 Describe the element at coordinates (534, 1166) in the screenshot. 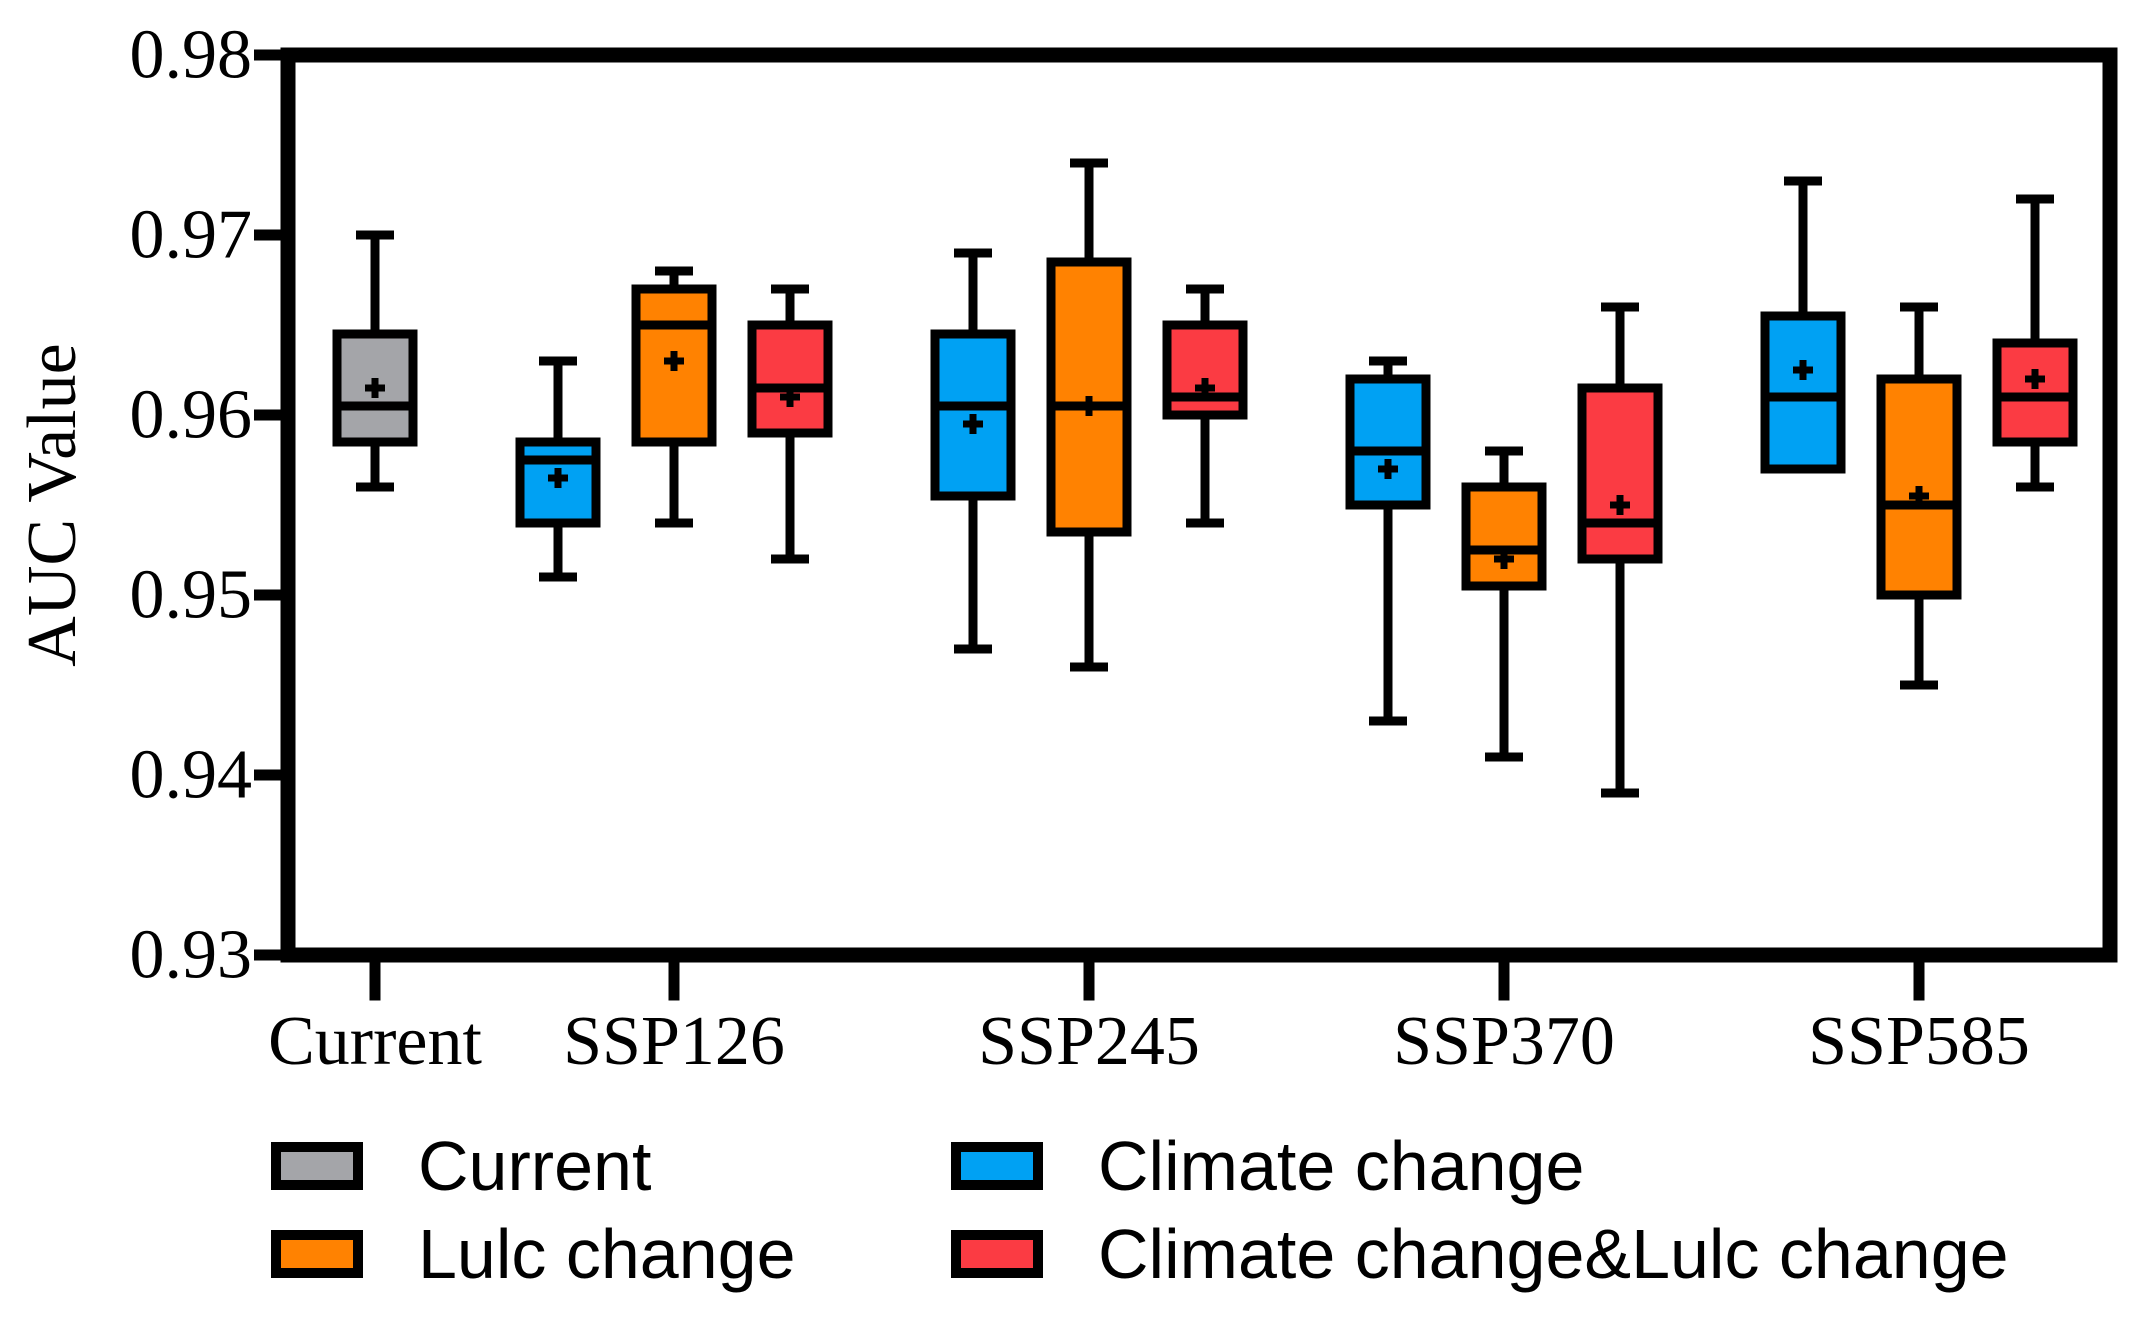

I see `legend-label-current: Current` at that location.